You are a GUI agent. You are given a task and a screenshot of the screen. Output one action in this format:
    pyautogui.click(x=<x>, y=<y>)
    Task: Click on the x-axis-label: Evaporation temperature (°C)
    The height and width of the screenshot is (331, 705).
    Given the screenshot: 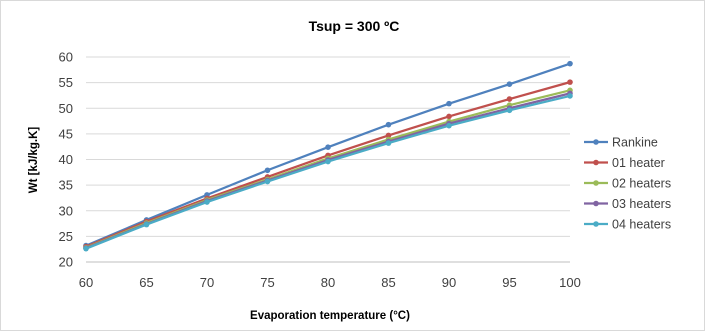 What is the action you would take?
    pyautogui.click(x=330, y=316)
    